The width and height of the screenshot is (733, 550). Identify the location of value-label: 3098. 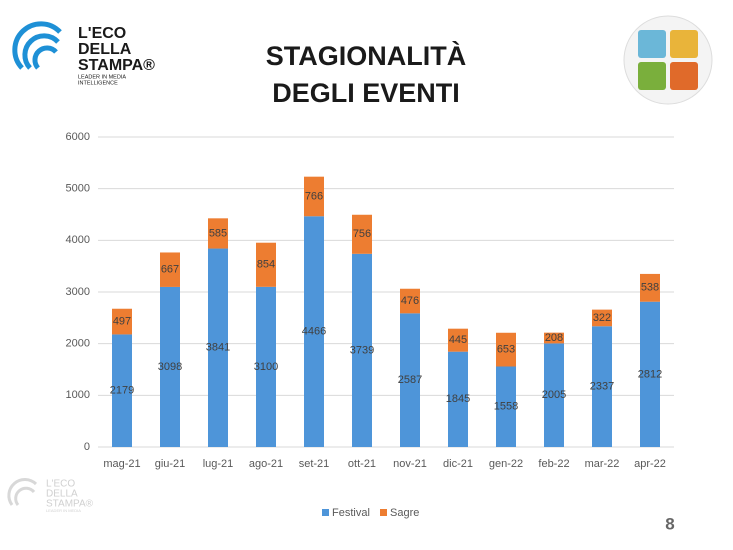
(170, 367).